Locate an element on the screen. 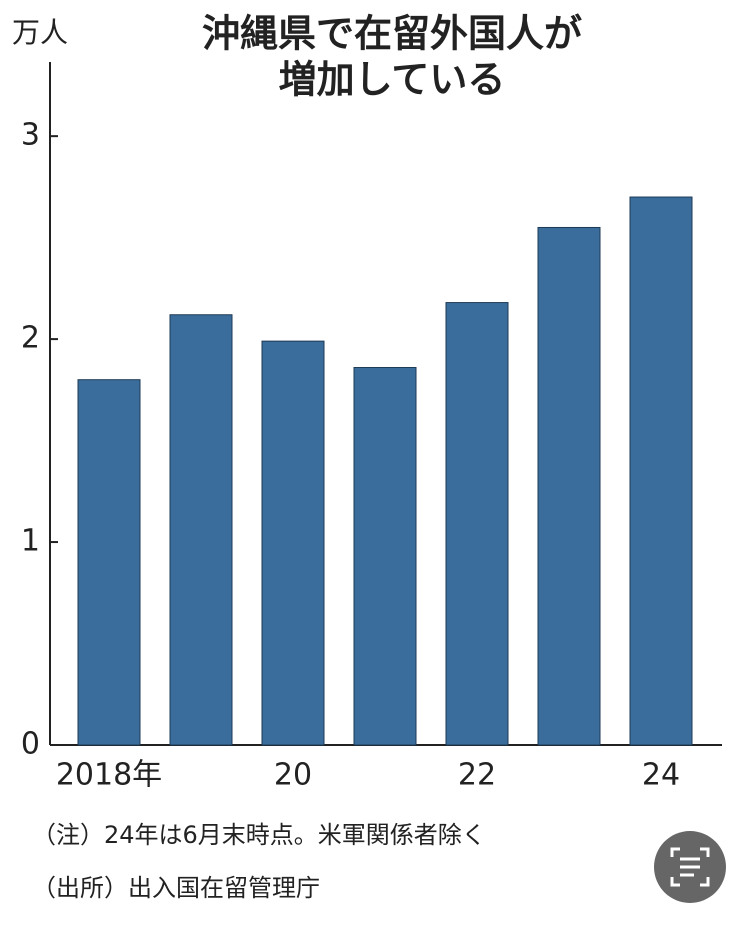 The image size is (750, 926). scan-icon is located at coordinates (690, 867).